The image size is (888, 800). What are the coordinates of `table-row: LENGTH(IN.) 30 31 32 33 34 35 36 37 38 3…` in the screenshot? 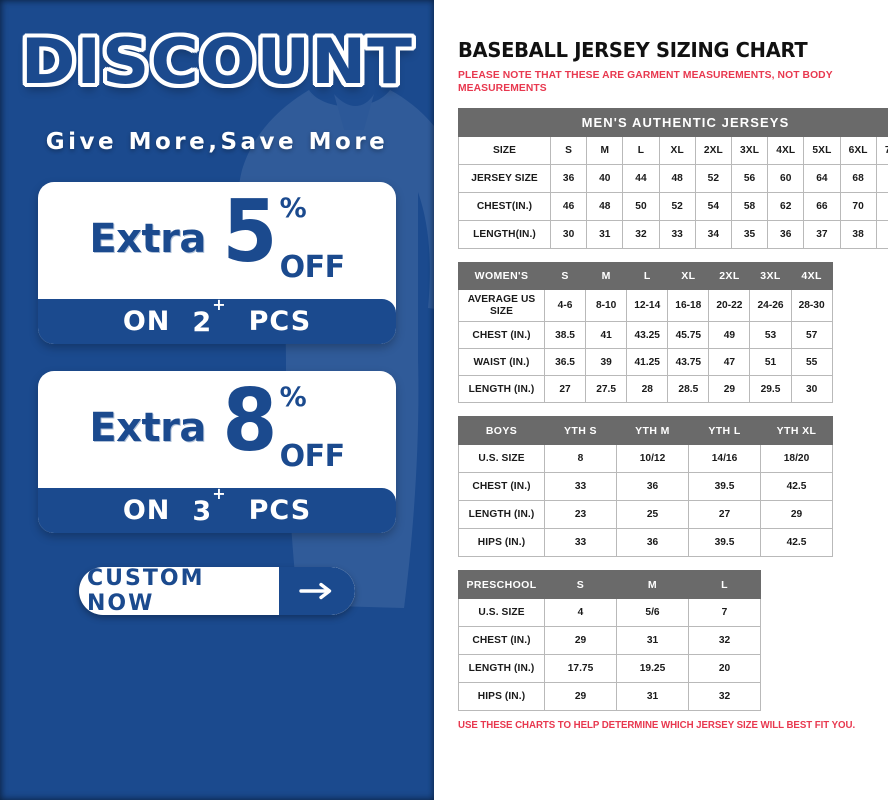 It's located at (673, 235).